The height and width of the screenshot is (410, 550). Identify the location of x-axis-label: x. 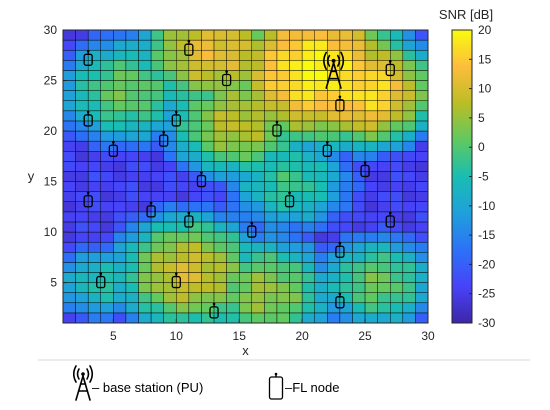
(245, 350).